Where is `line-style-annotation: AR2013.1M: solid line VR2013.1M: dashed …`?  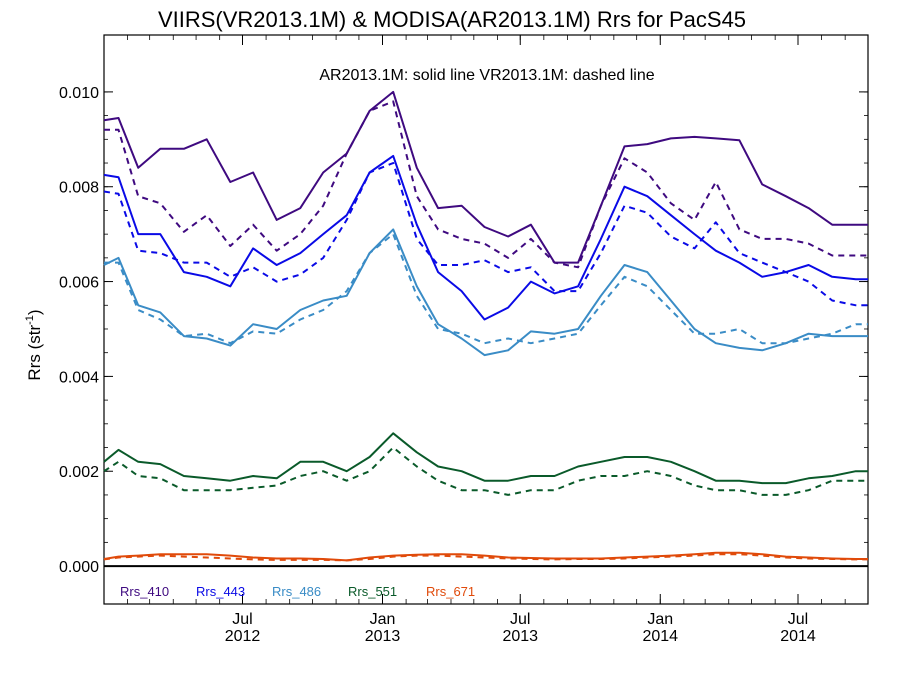 line-style-annotation: AR2013.1M: solid line VR2013.1M: dashed … is located at coordinates (486, 75).